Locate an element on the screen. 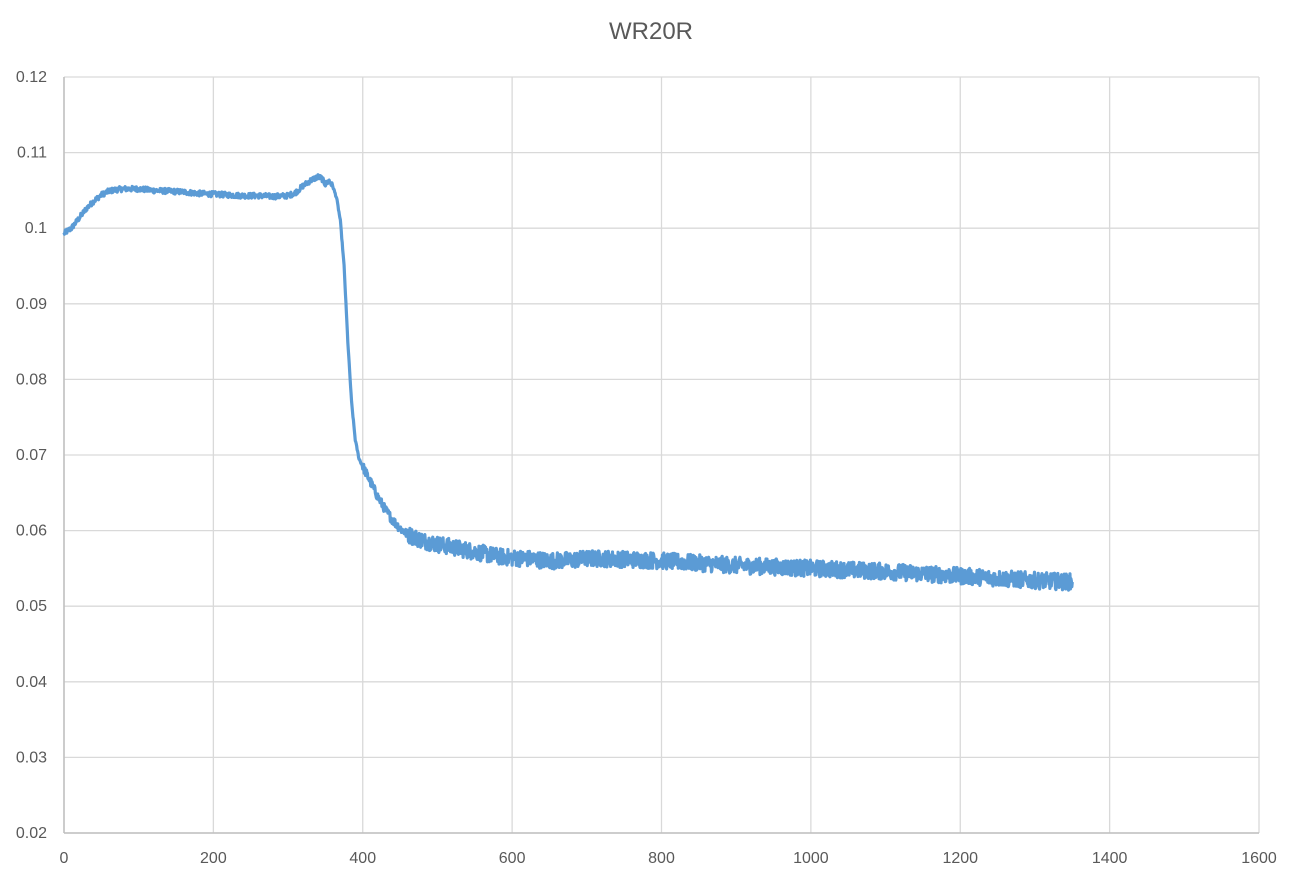  y-tick-label: 0.11 is located at coordinates (32, 153).